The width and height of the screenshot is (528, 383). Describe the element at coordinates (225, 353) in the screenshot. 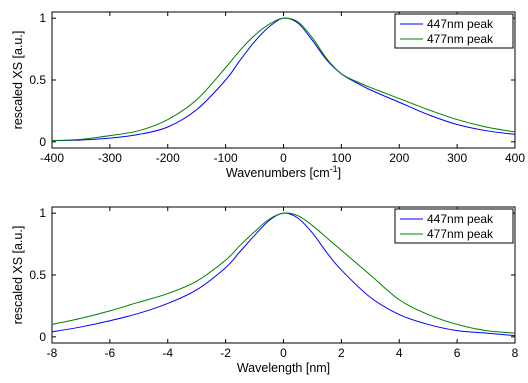

I see `x-tick-label: -2` at that location.